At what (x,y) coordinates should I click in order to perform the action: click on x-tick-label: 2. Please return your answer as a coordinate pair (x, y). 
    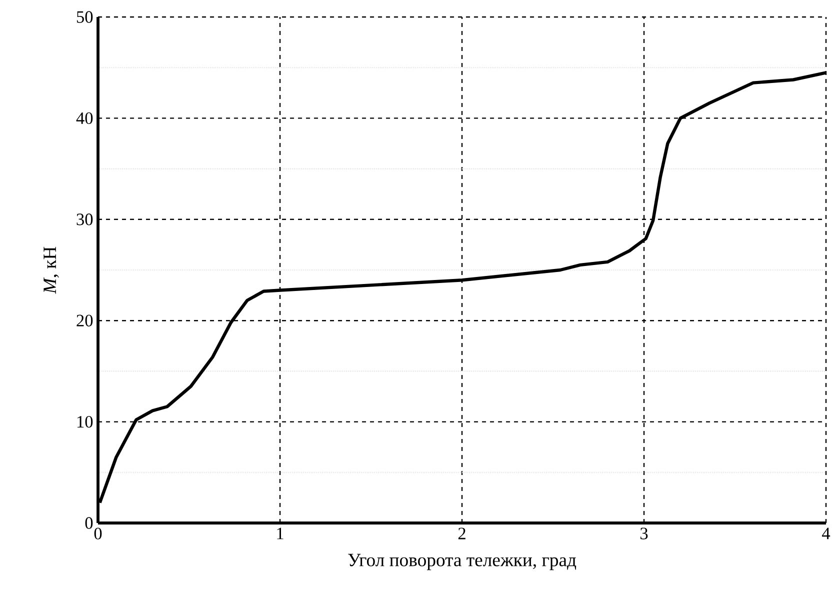
    Looking at the image, I should click on (462, 534).